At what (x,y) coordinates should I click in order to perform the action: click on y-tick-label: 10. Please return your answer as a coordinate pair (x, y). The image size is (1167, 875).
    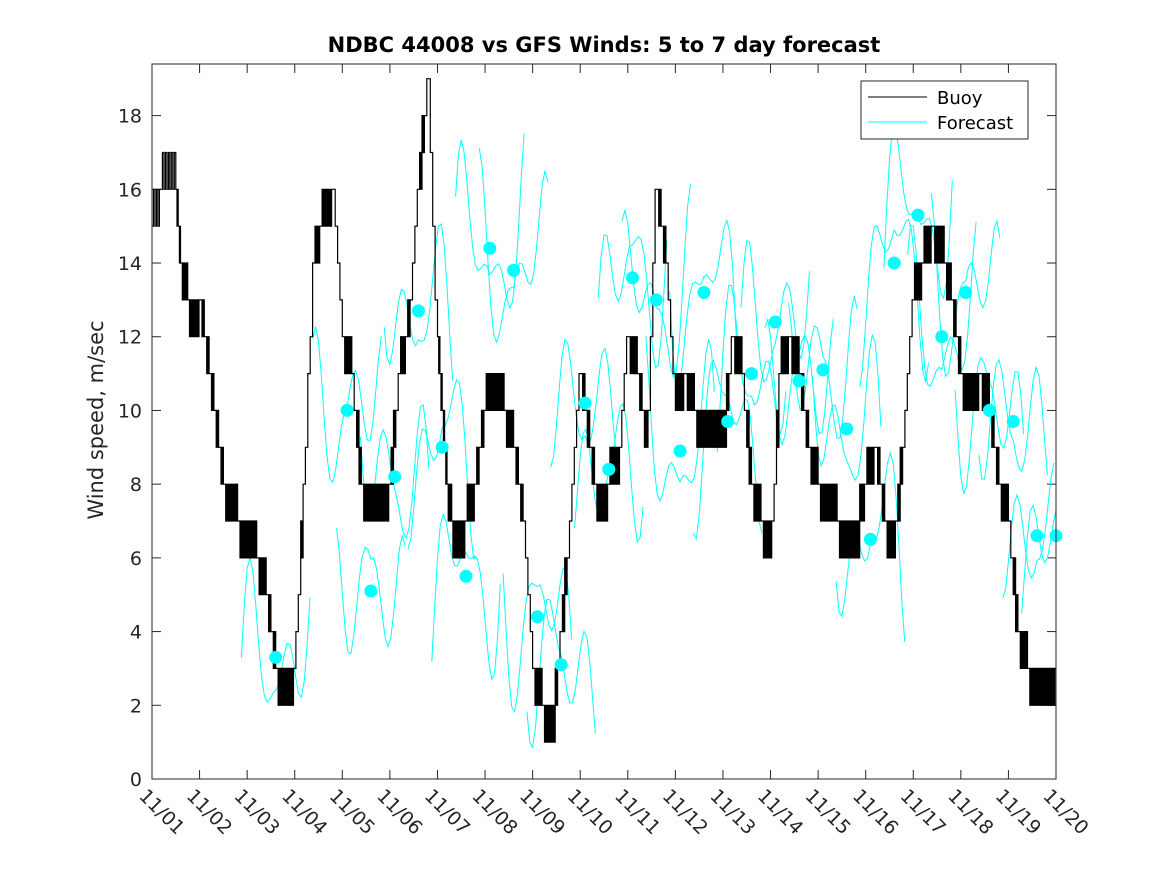
    Looking at the image, I should click on (130, 411).